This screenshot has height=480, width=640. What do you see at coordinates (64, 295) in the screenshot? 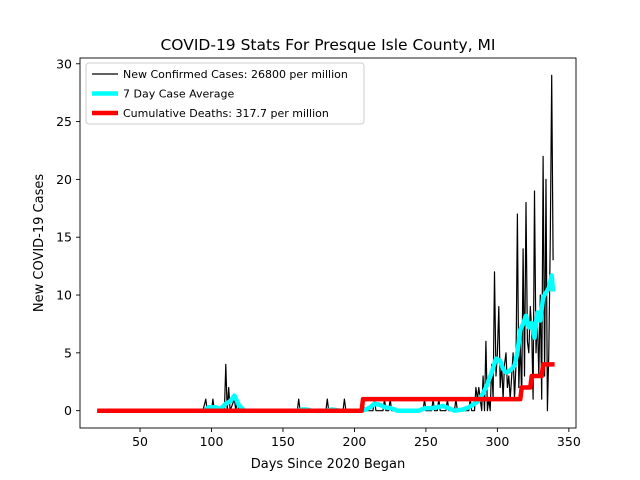
I see `y-tick-label: 10` at bounding box center [64, 295].